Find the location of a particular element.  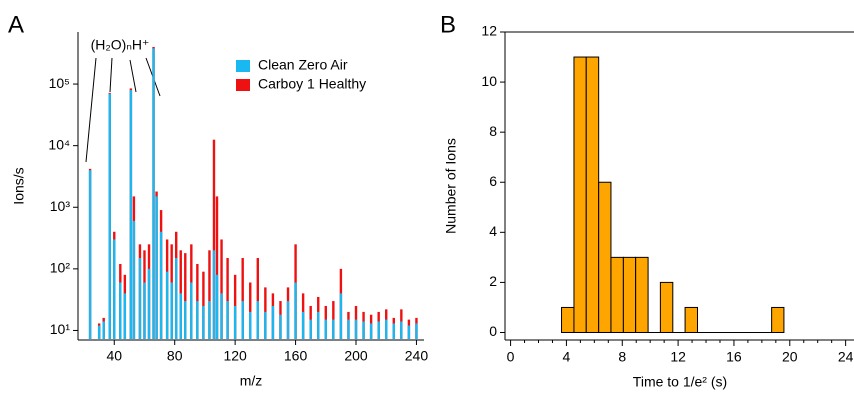

y-axis-label: Ions/s is located at coordinates (19, 185).